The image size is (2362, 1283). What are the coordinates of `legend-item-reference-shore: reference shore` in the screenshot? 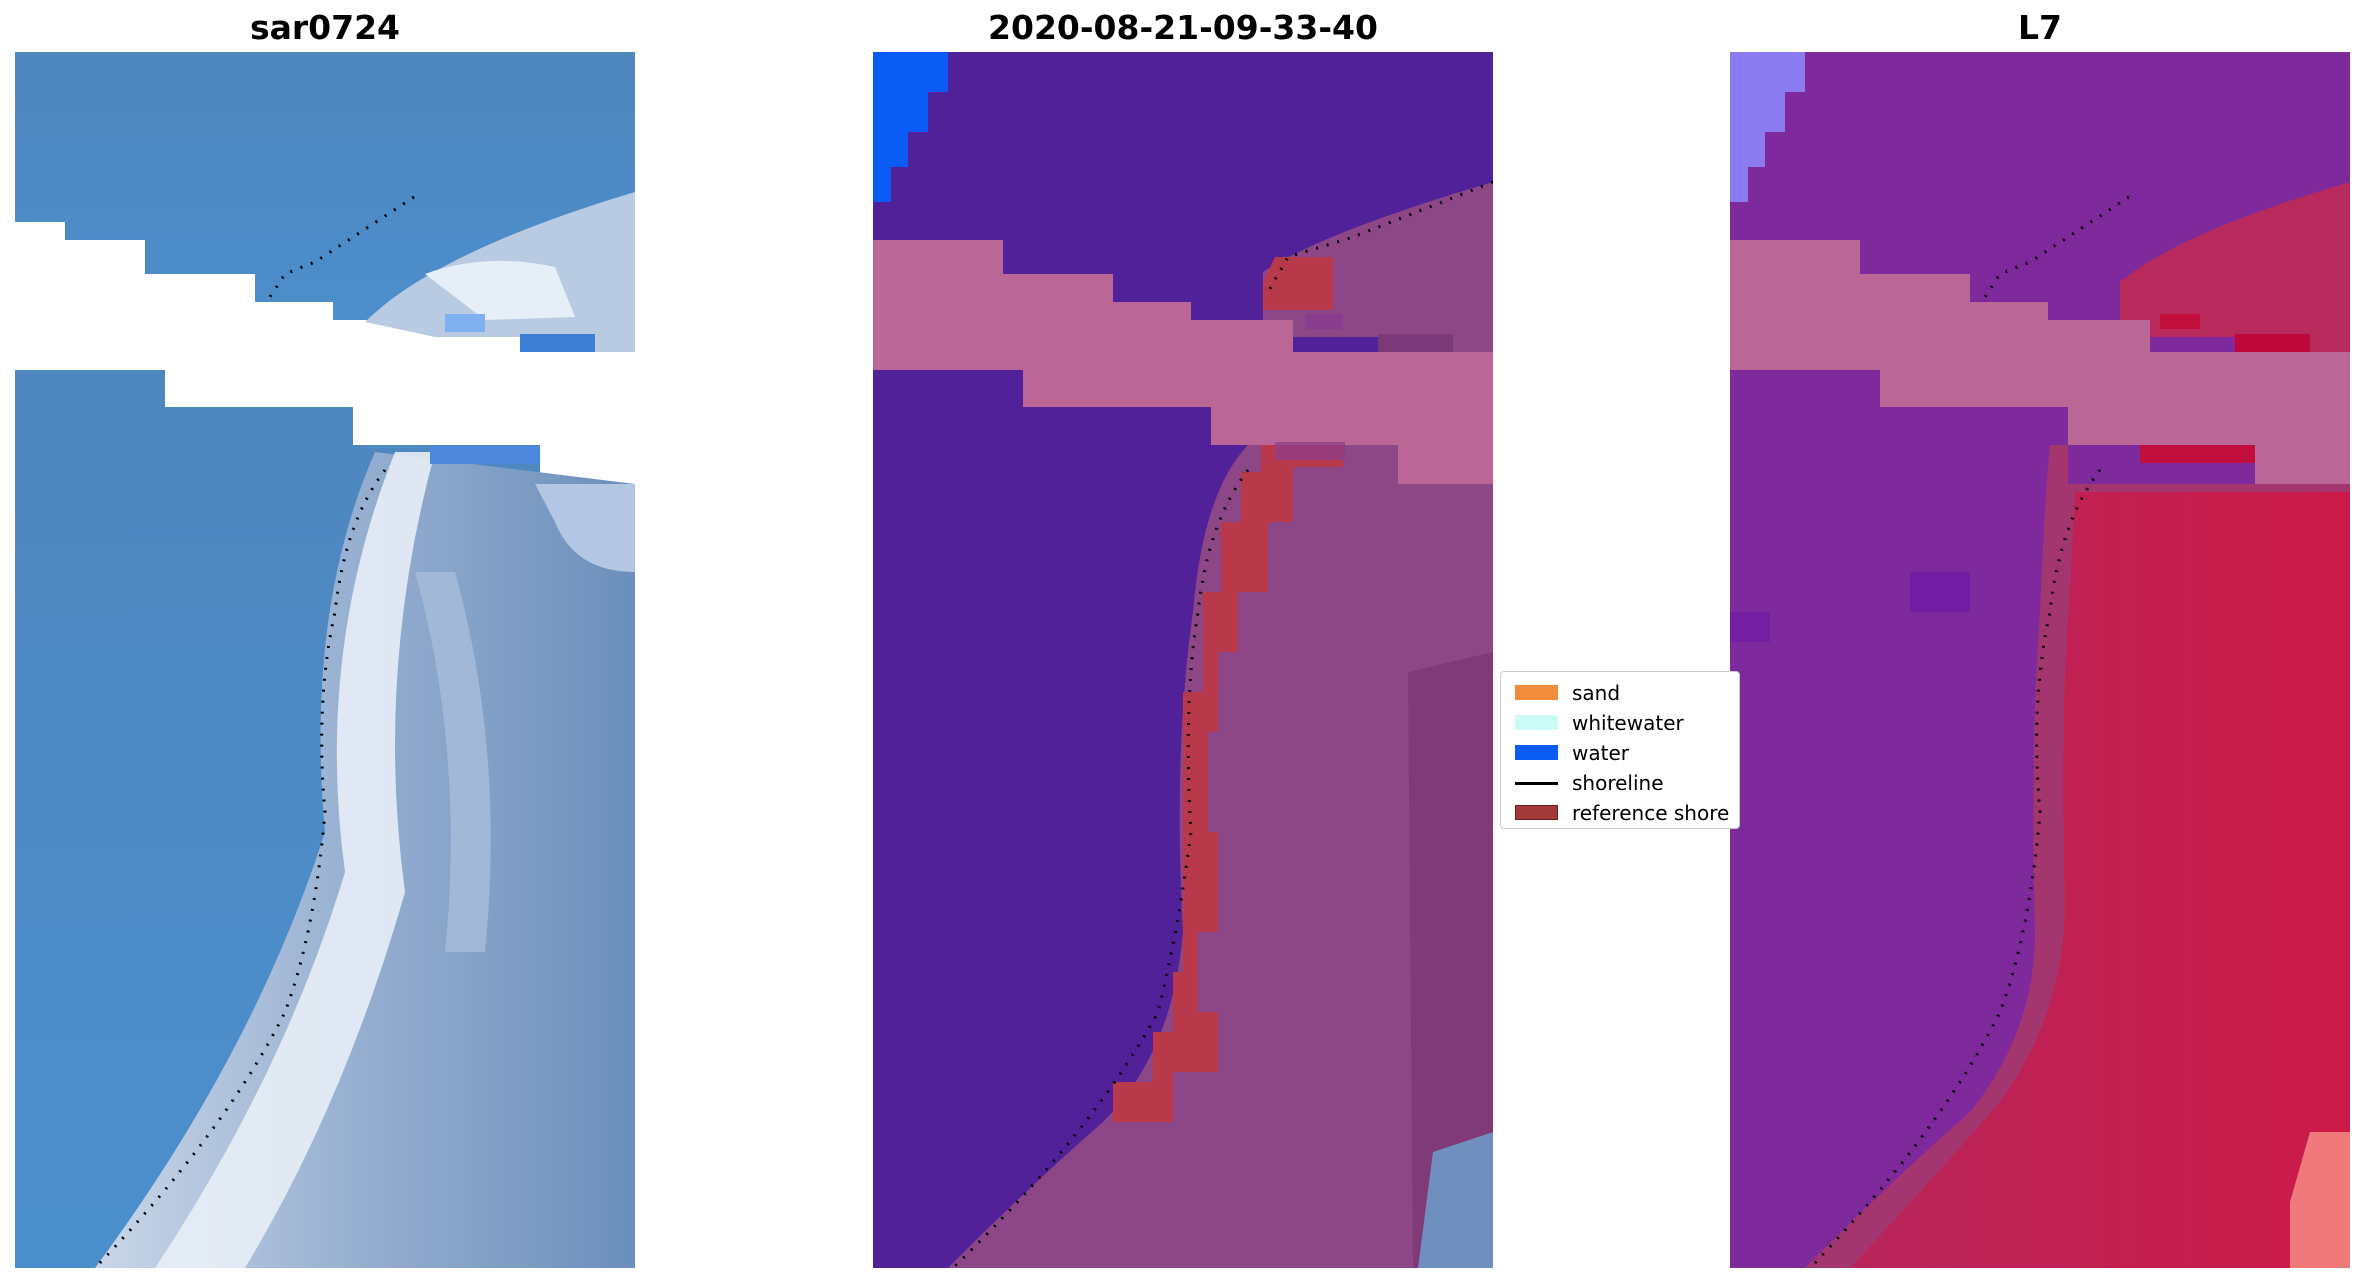 It's located at (1624, 812).